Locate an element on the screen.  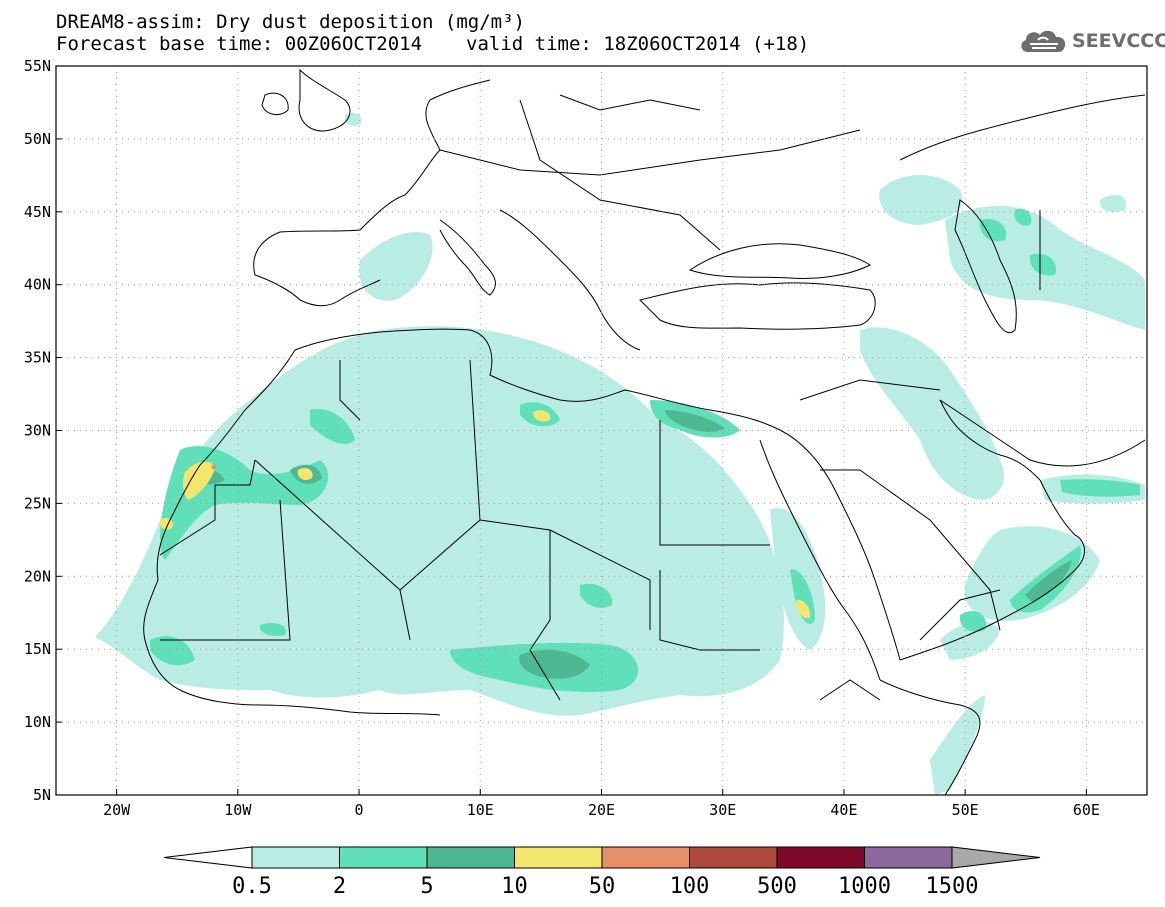
legend-label: 5 is located at coordinates (426, 886).